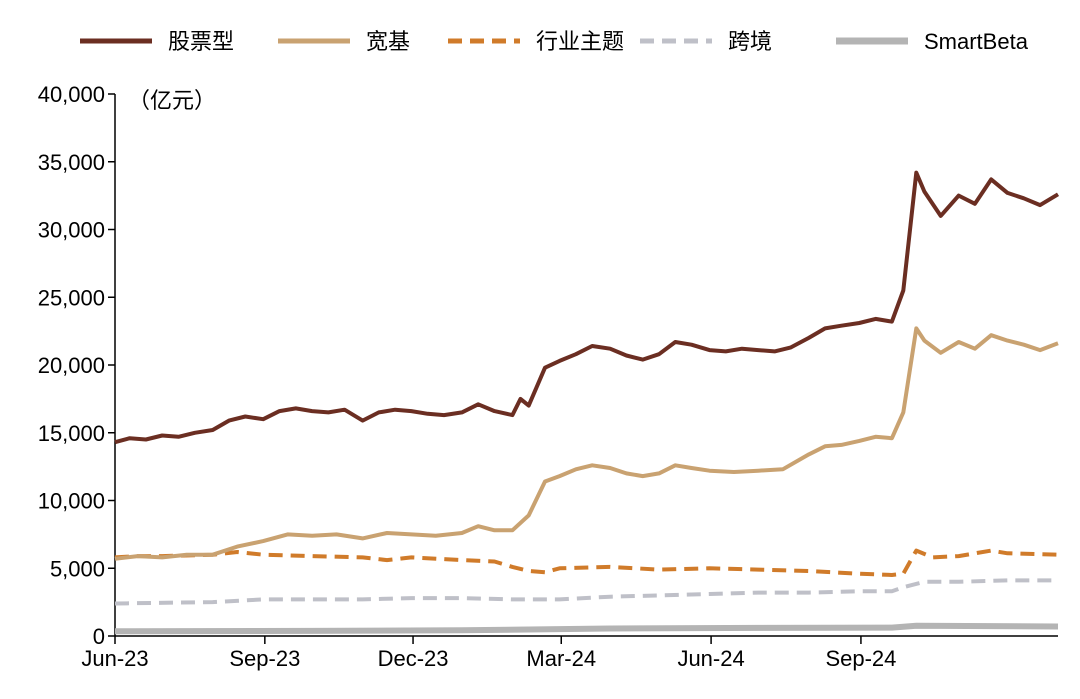 The width and height of the screenshot is (1080, 699). Describe the element at coordinates (71, 94) in the screenshot. I see `y-tick-label: 40,000` at that location.